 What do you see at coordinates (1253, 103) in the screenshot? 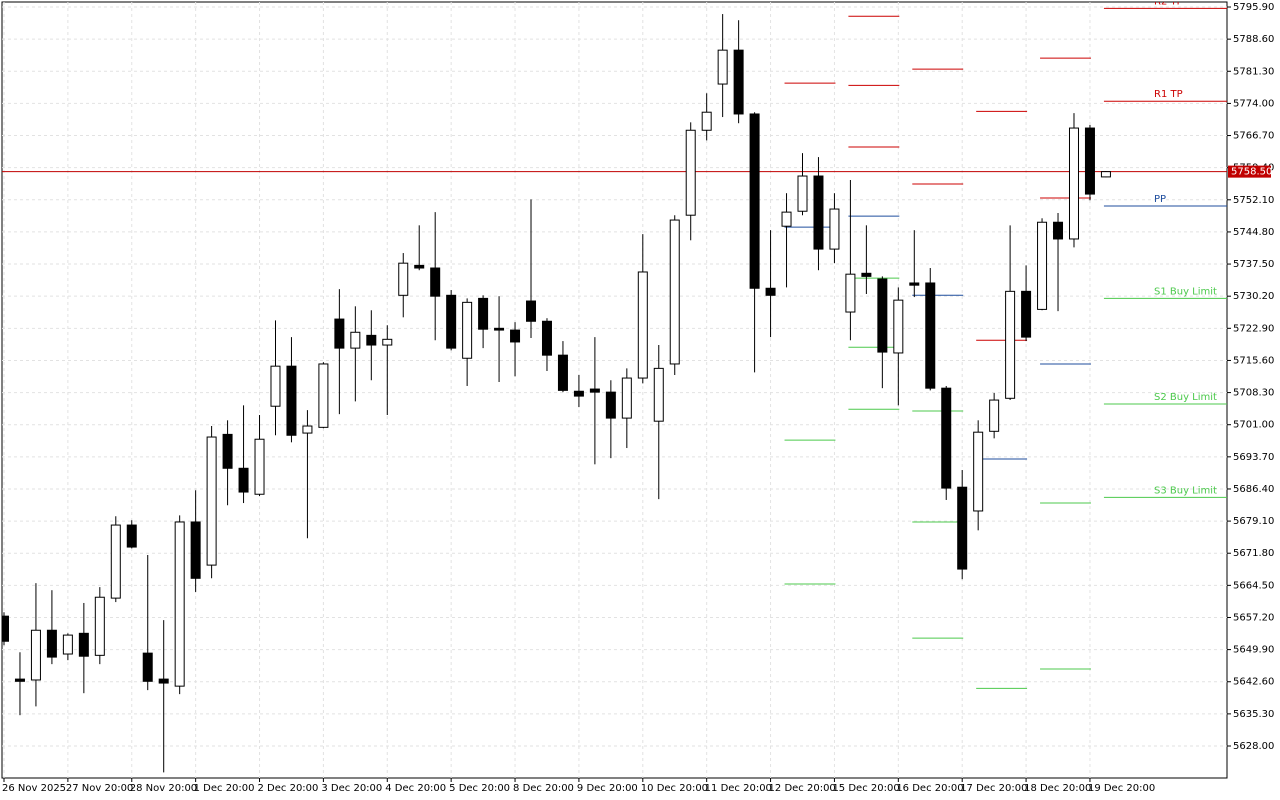
I see `y-tick-label: 5774.00` at bounding box center [1253, 103].